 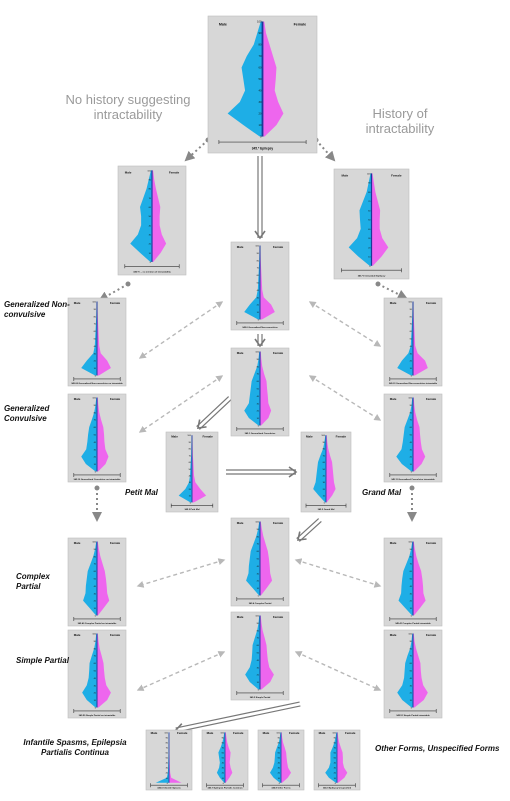 What do you see at coordinates (413, 623) in the screenshot?
I see `panel-caption: 345.41 Complex Partial intractable` at bounding box center [413, 623].